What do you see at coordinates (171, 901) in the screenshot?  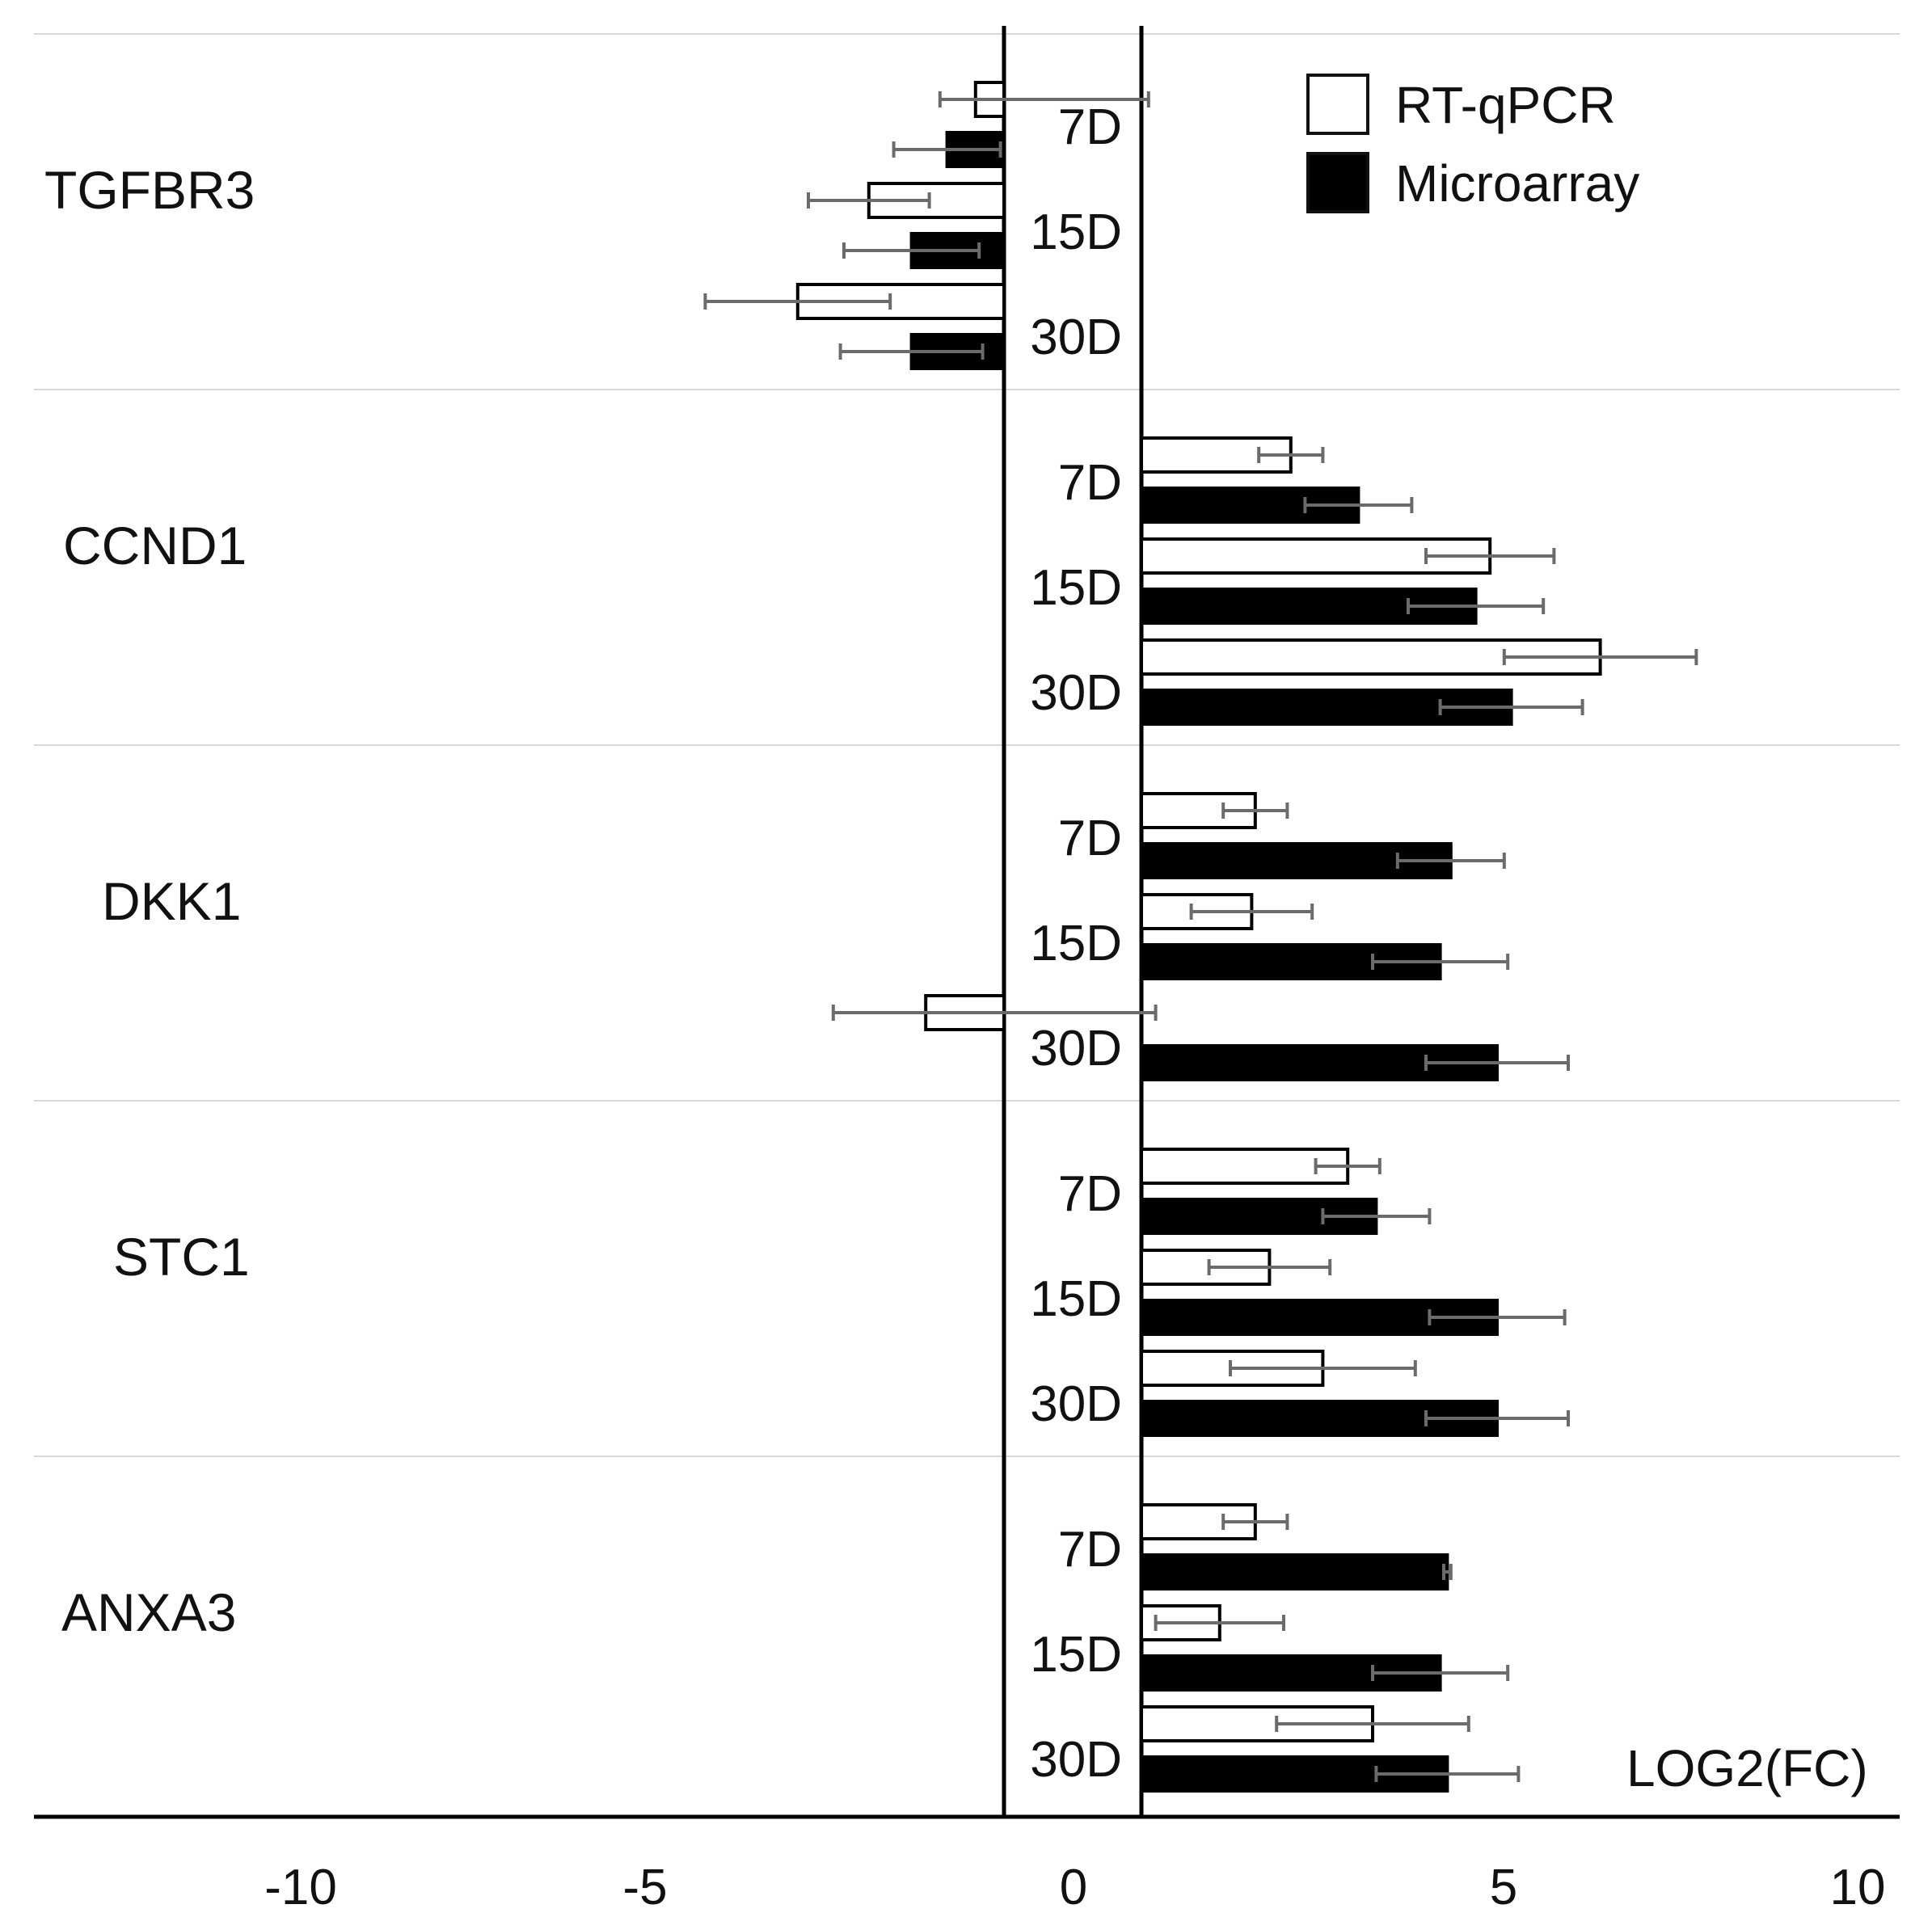 I see `gene-label: DKK1` at bounding box center [171, 901].